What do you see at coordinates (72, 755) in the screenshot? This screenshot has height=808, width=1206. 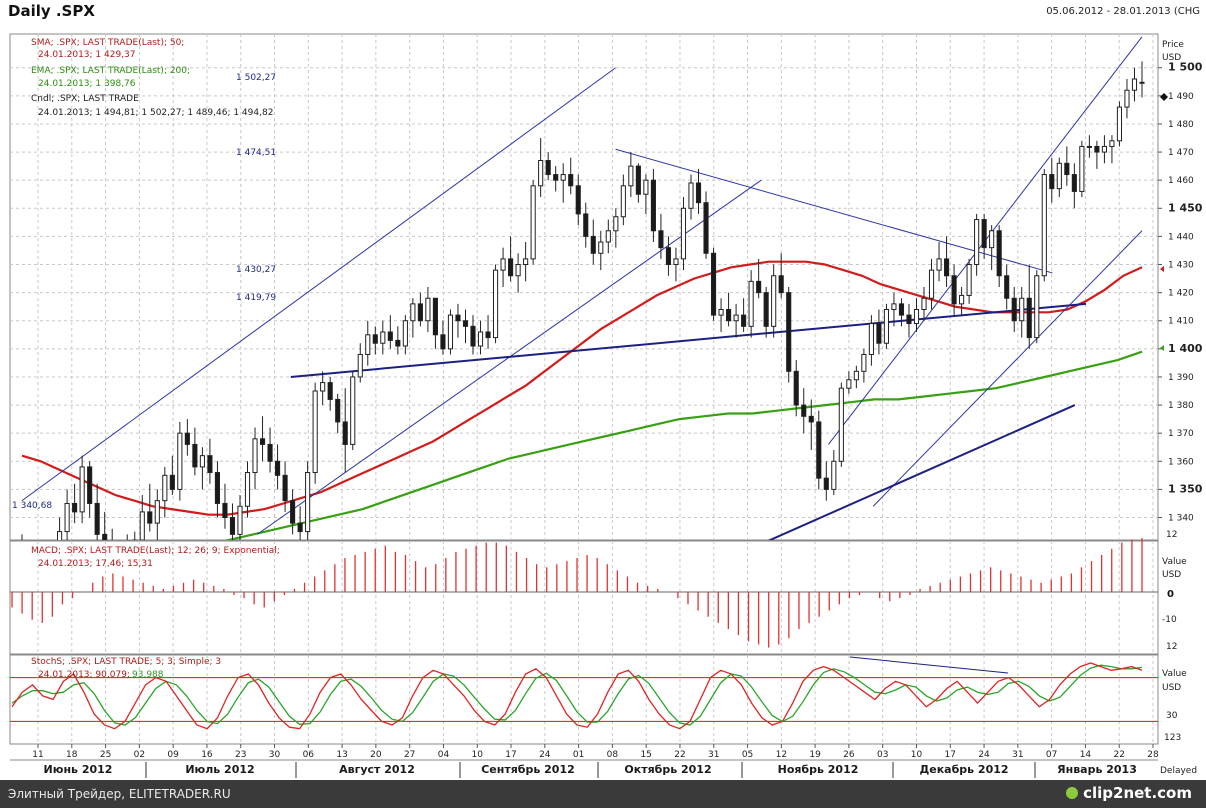 I see `day-tick-label: 18` at bounding box center [72, 755].